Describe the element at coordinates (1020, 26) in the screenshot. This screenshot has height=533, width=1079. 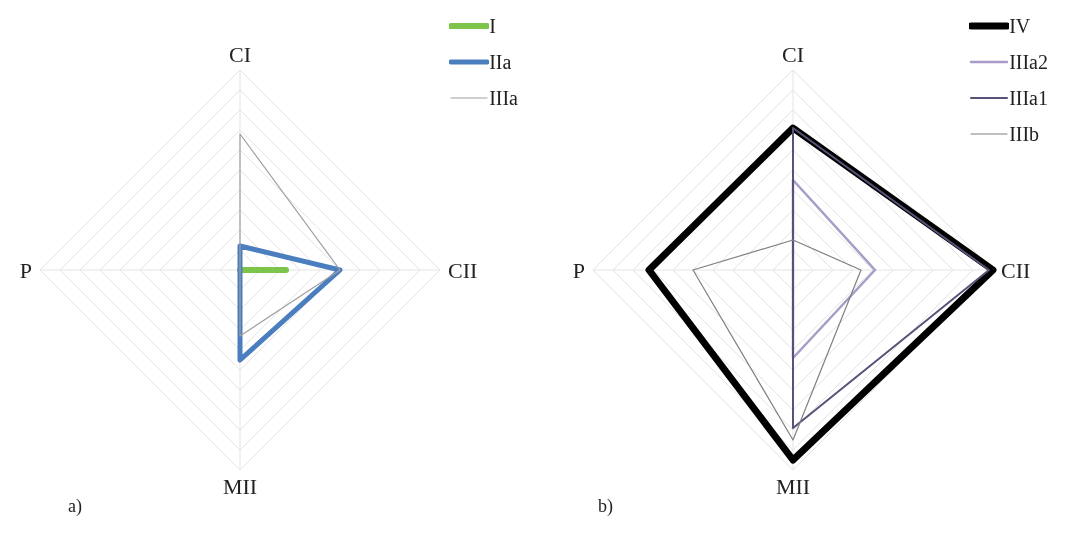
I see `legend-label: IV` at that location.